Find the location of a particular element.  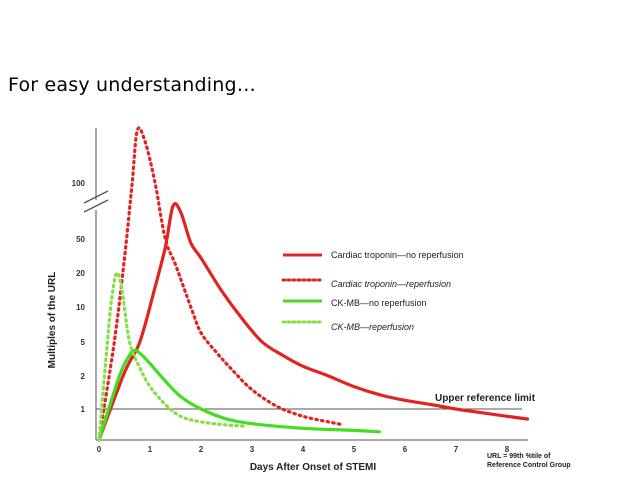

y-tick-label-10: 10 is located at coordinates (80, 307).